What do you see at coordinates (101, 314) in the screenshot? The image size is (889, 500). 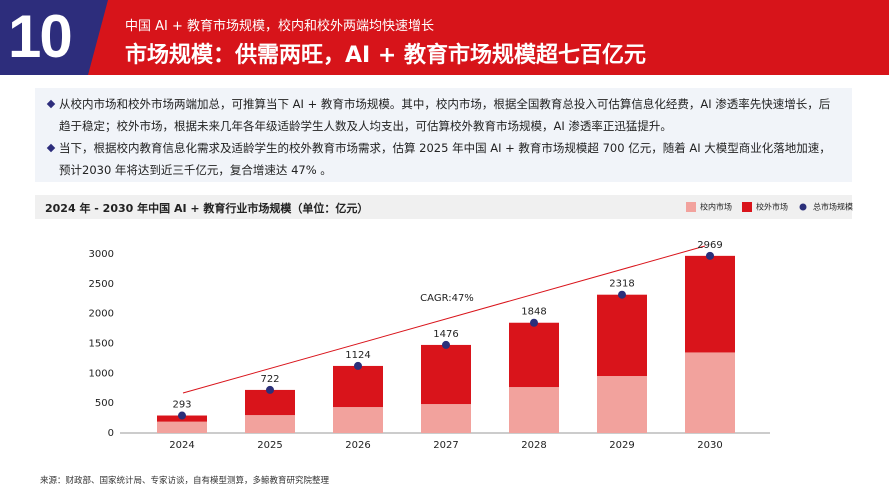 I see `y-tick-label: 2000` at bounding box center [101, 314].